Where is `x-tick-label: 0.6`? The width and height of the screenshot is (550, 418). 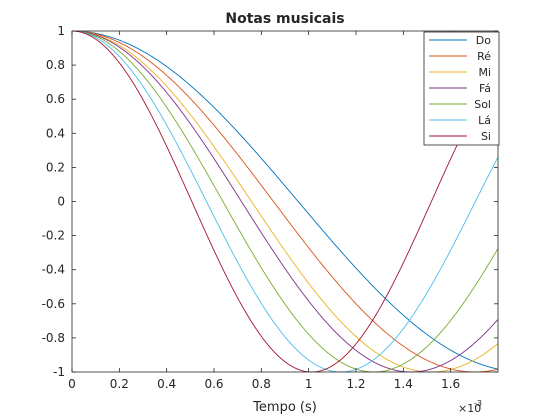 x-tick-label: 0.6 is located at coordinates (213, 384).